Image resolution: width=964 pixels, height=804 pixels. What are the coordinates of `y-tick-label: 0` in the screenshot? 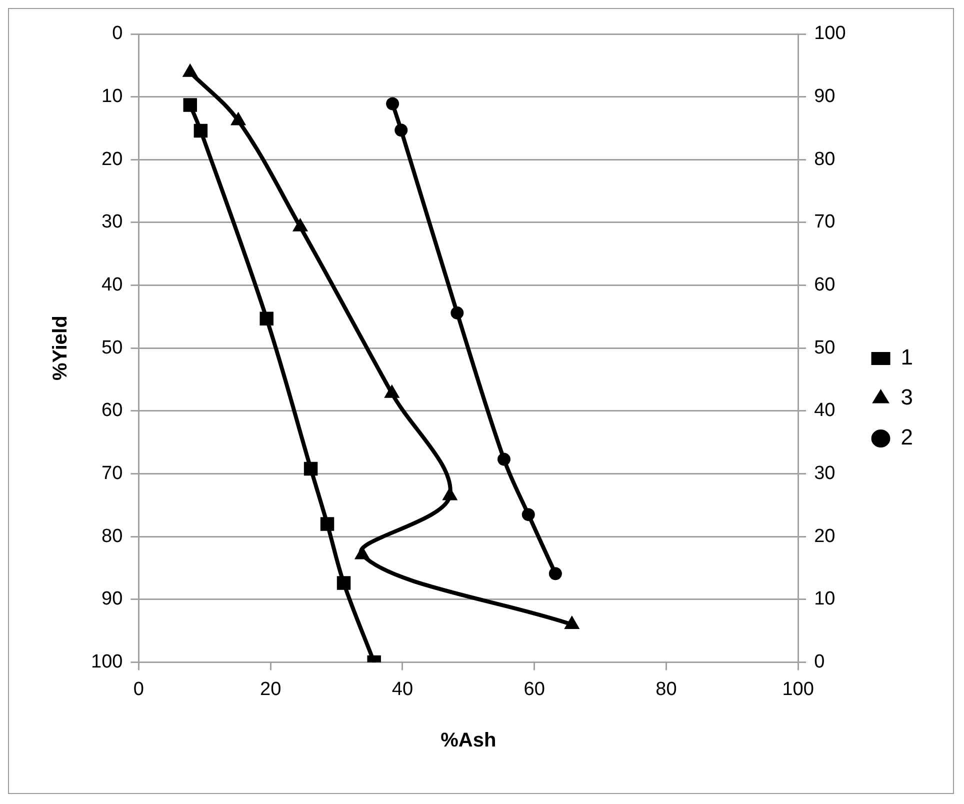 It's located at (117, 33).